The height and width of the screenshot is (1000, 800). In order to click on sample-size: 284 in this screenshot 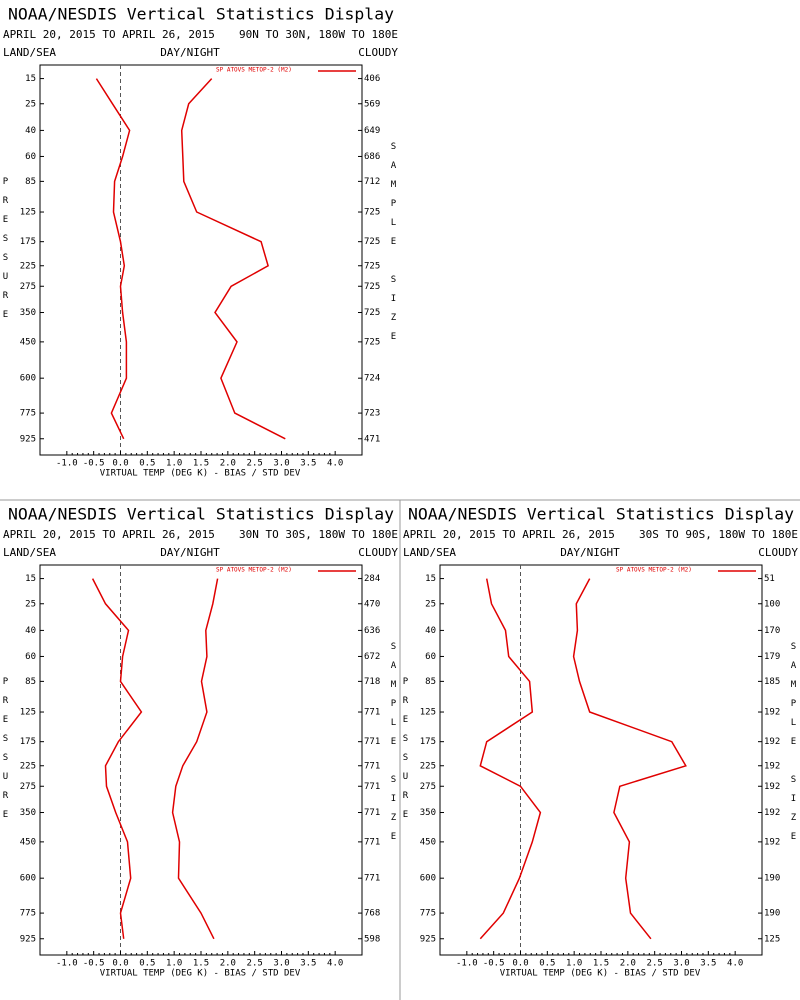, I will do `click(372, 579)`.